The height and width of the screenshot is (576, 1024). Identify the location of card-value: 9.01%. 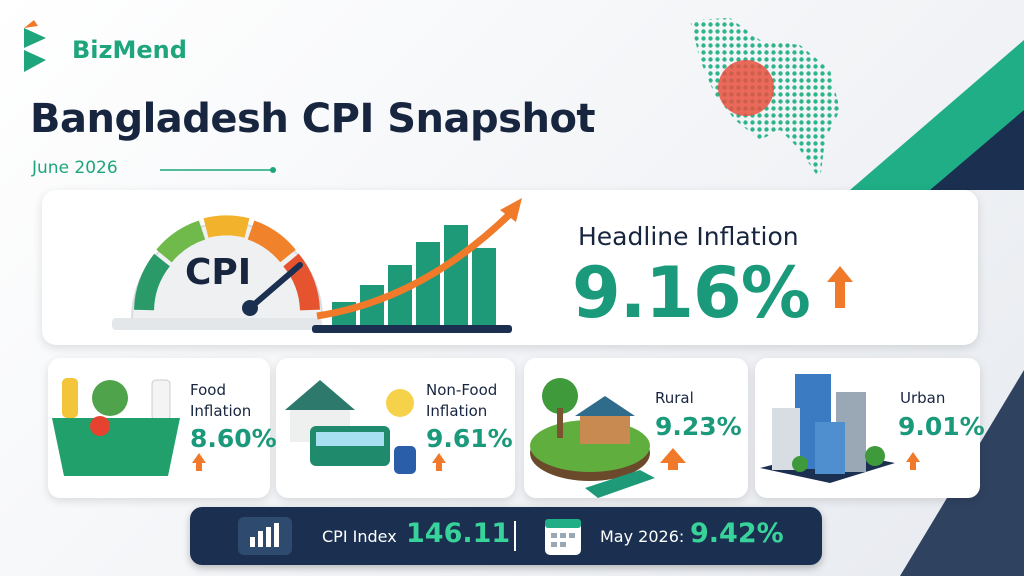
(941, 426).